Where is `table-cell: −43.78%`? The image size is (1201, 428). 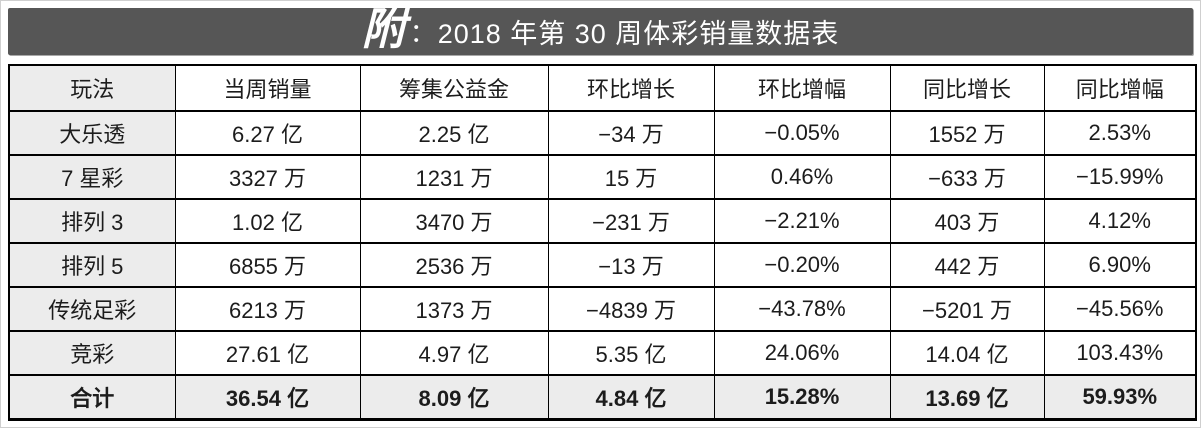
table-cell: −43.78% is located at coordinates (802, 309).